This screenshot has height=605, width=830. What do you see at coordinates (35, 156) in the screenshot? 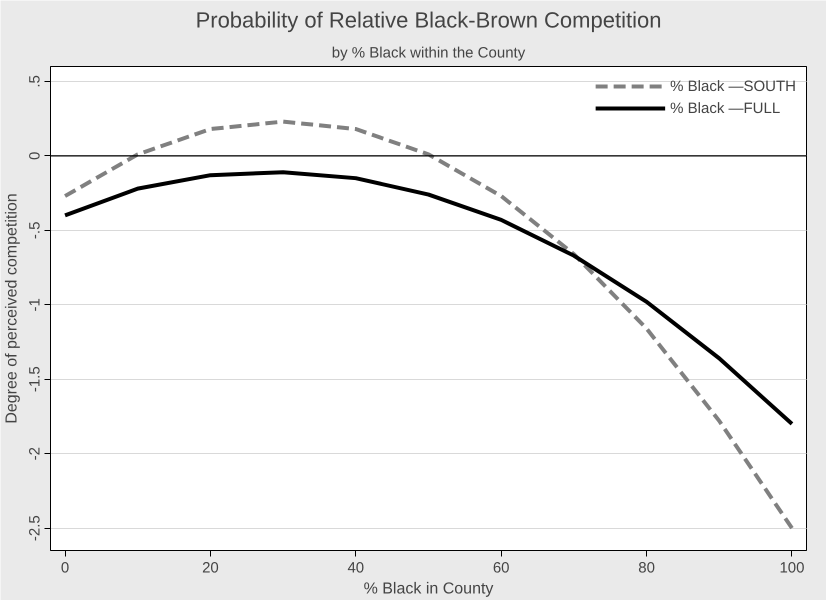
I see `y-tick-label: 0` at bounding box center [35, 156].